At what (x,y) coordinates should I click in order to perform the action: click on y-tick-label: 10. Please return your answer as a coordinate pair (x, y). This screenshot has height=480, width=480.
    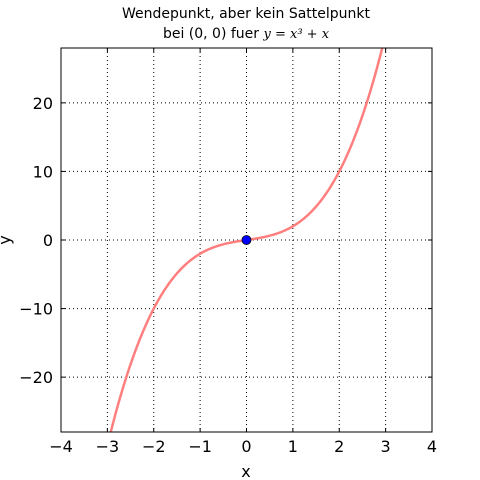
    Looking at the image, I should click on (43, 171).